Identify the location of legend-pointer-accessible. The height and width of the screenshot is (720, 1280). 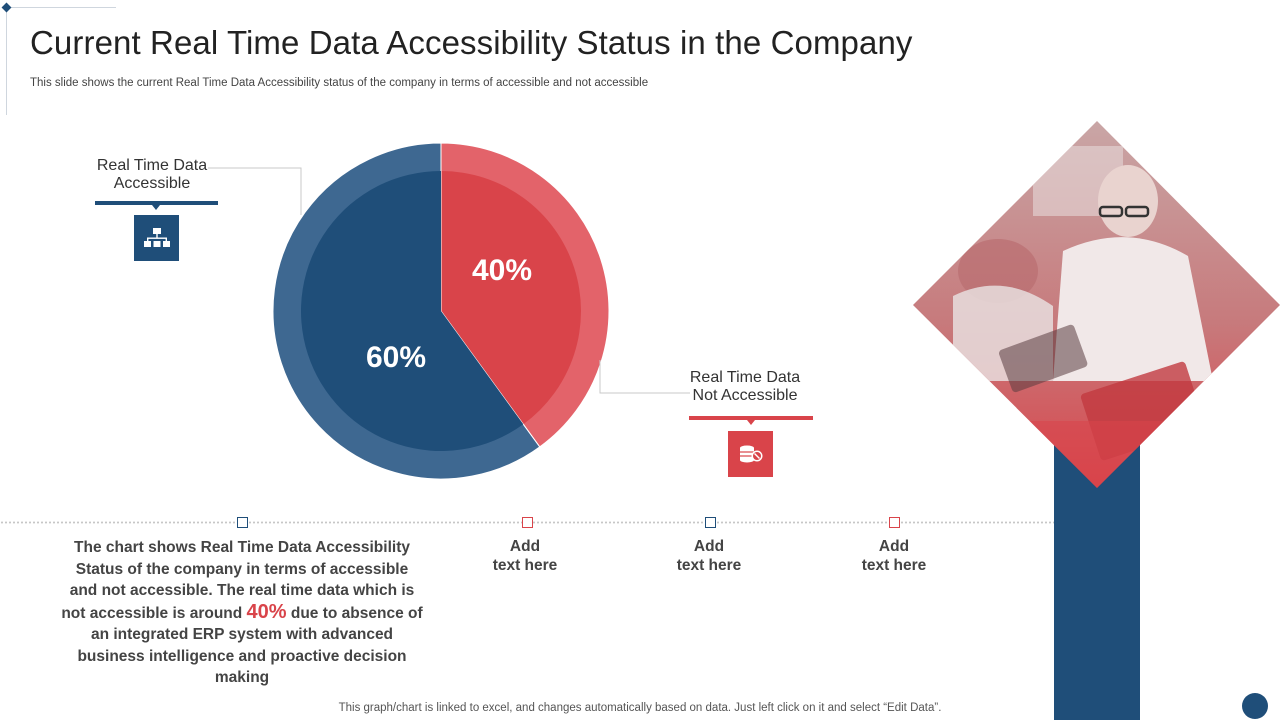
(156, 207).